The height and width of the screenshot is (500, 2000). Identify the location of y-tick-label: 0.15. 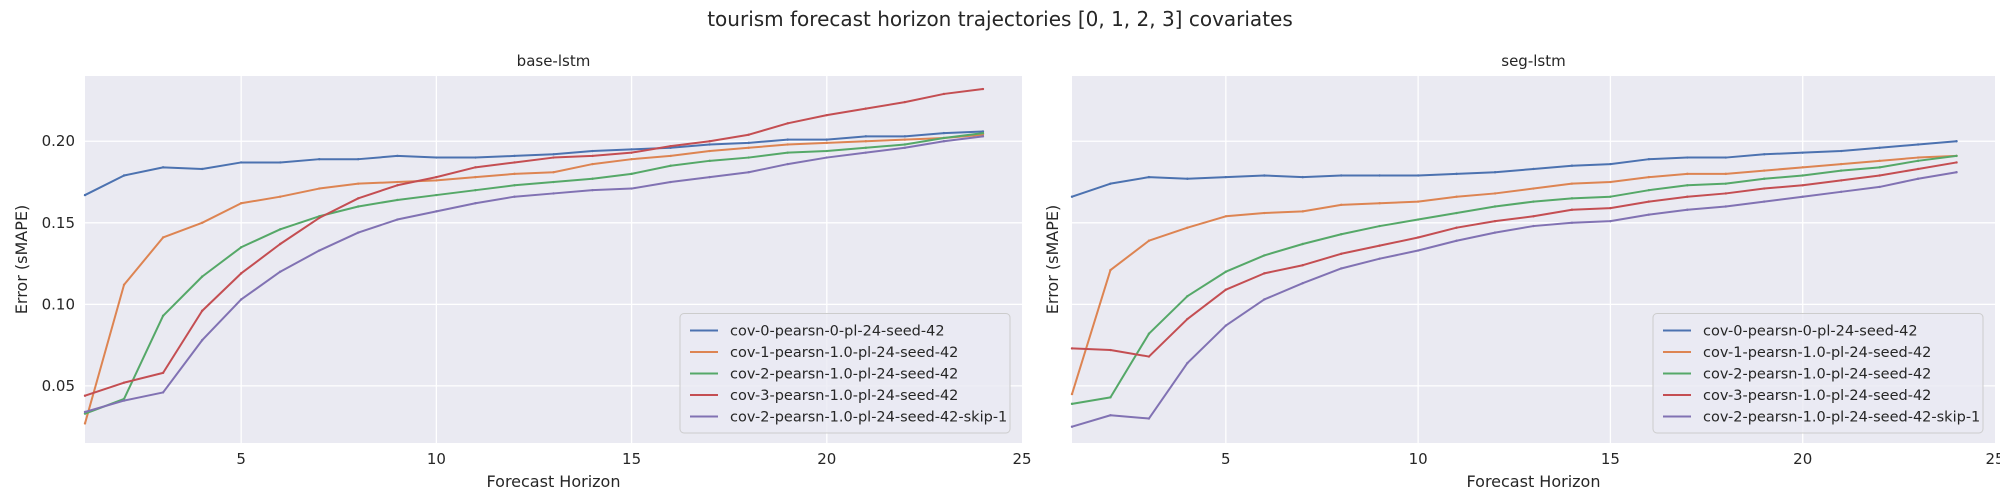
(58, 223).